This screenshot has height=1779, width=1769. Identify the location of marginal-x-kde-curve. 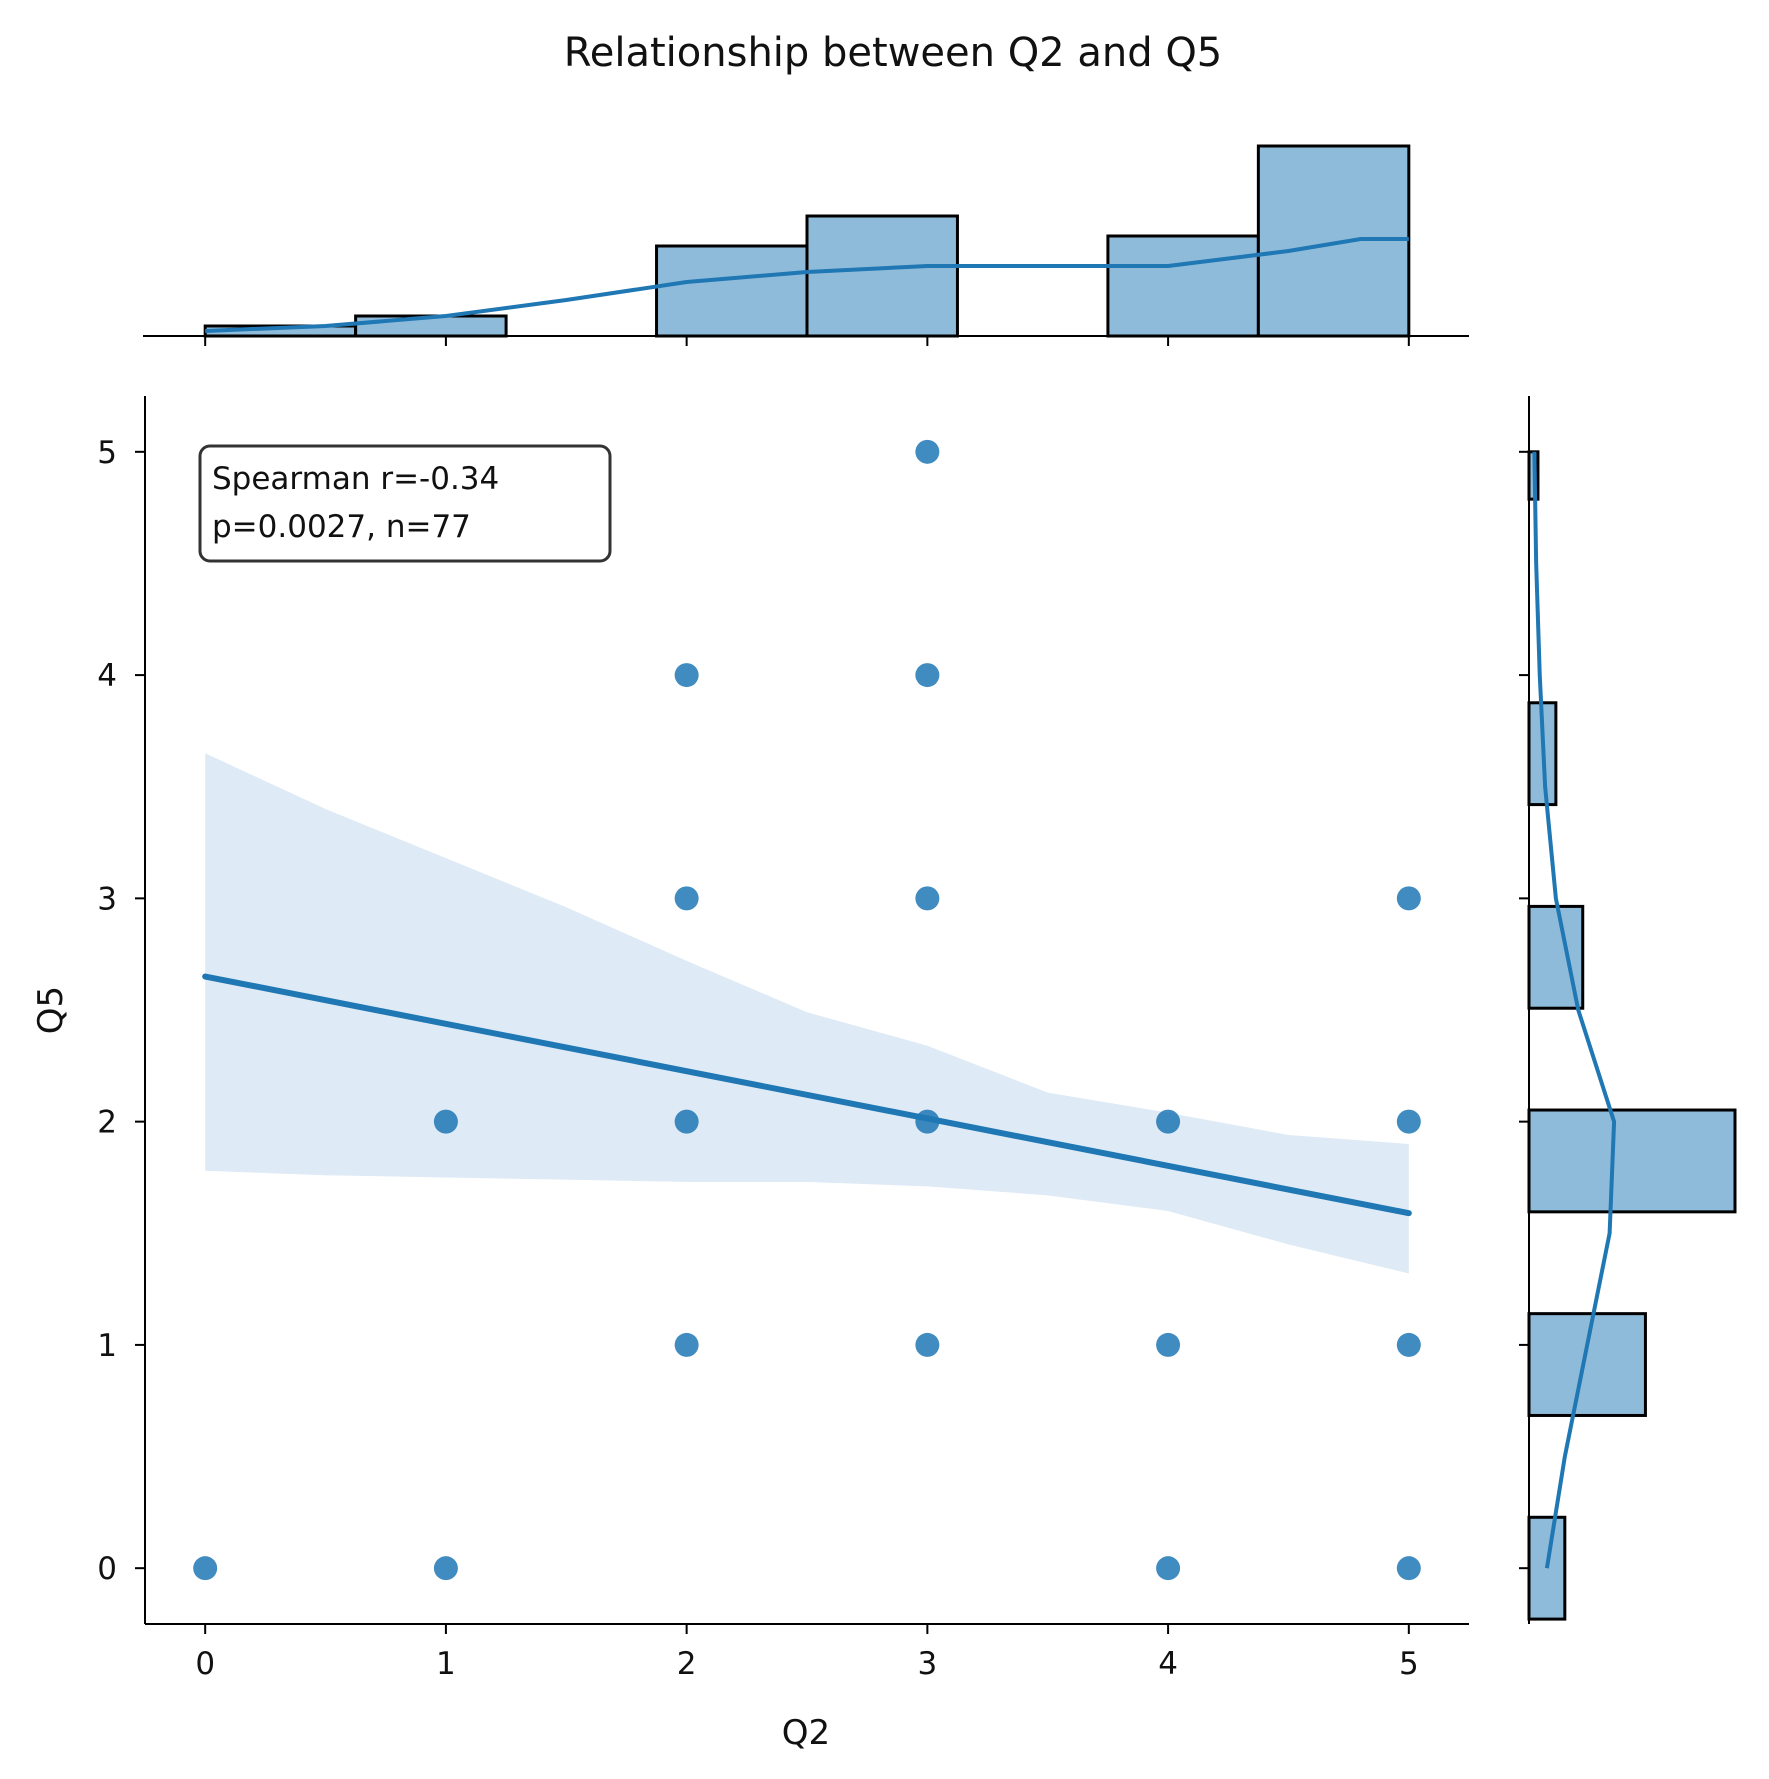
(807, 285).